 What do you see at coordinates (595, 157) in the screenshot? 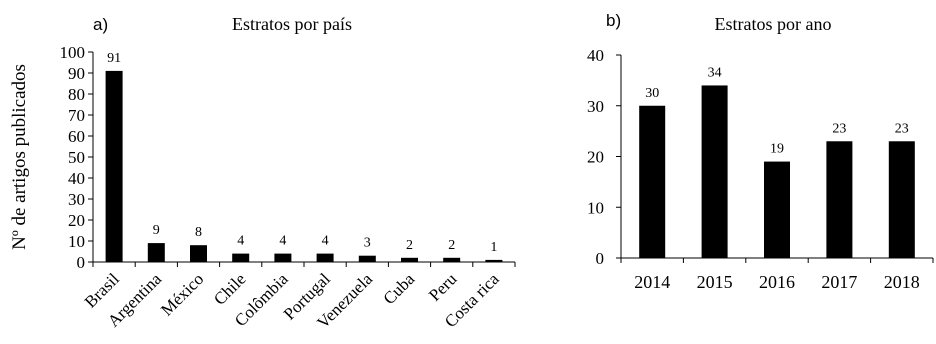
I see `panel-b-y-tick-label: 20` at bounding box center [595, 157].